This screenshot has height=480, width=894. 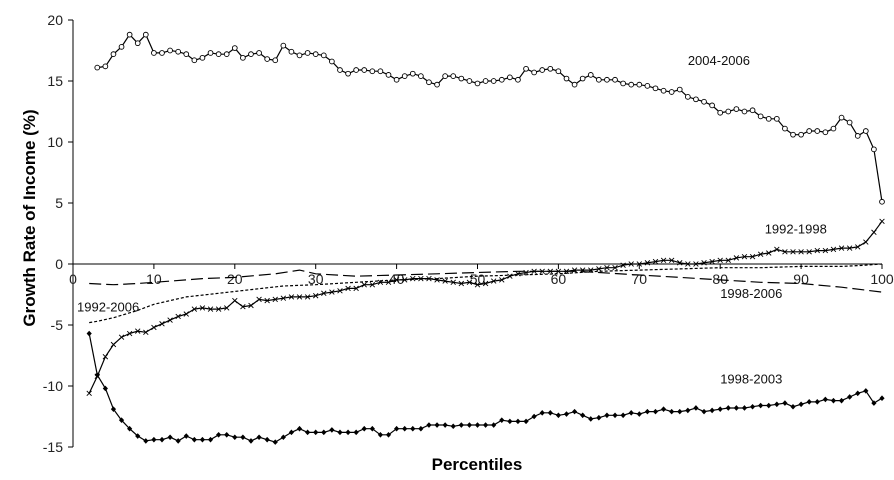 I want to click on series-line, so click(x=486, y=293).